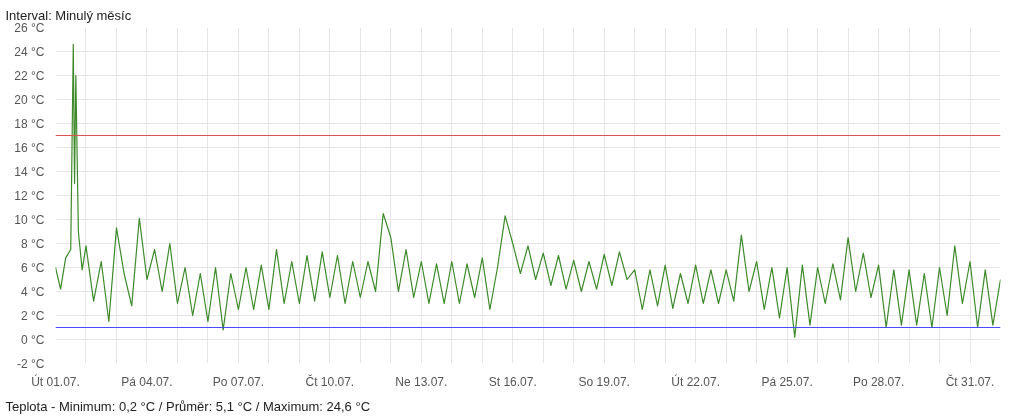 Image resolution: width=1024 pixels, height=418 pixels. Describe the element at coordinates (147, 381) in the screenshot. I see `x-tick-label: Pá 04.07.` at that location.